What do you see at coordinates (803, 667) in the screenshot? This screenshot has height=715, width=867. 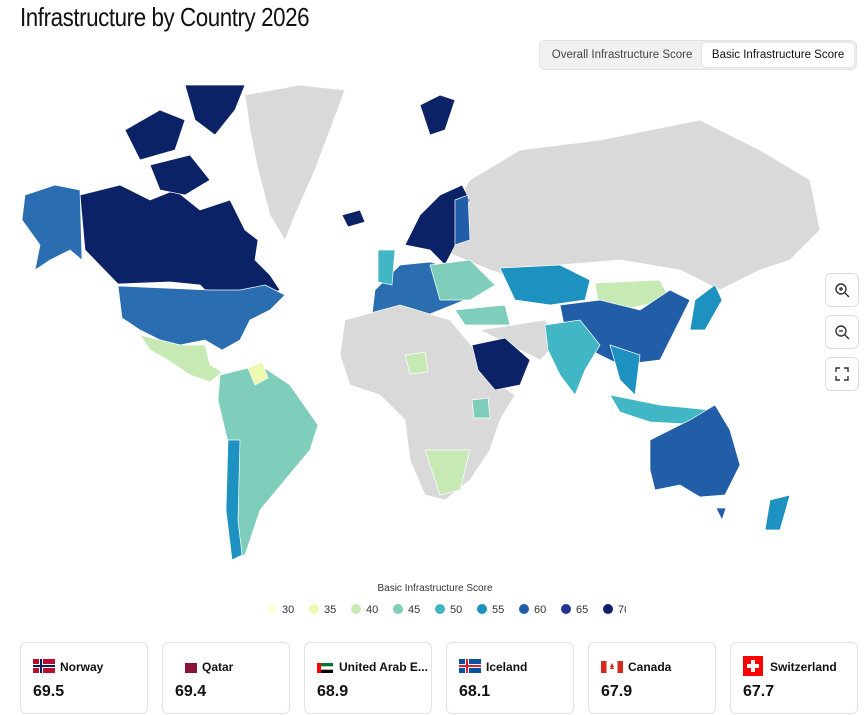 I see `country-name: Switzerland` at bounding box center [803, 667].